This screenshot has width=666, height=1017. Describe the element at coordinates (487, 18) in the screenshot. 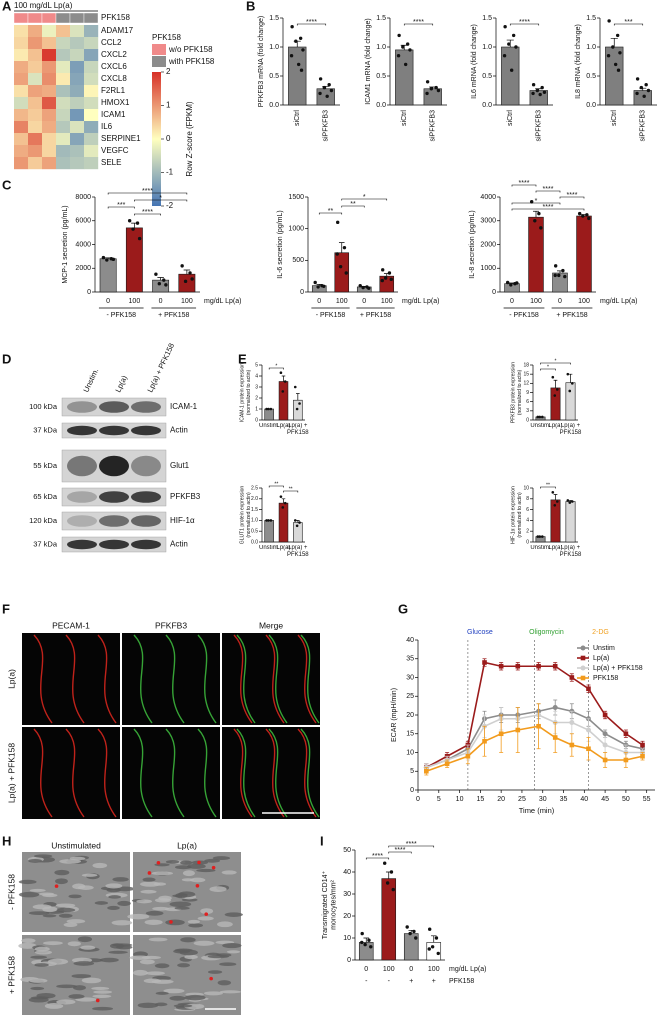

I see `y-tick-label: 1.5` at that location.